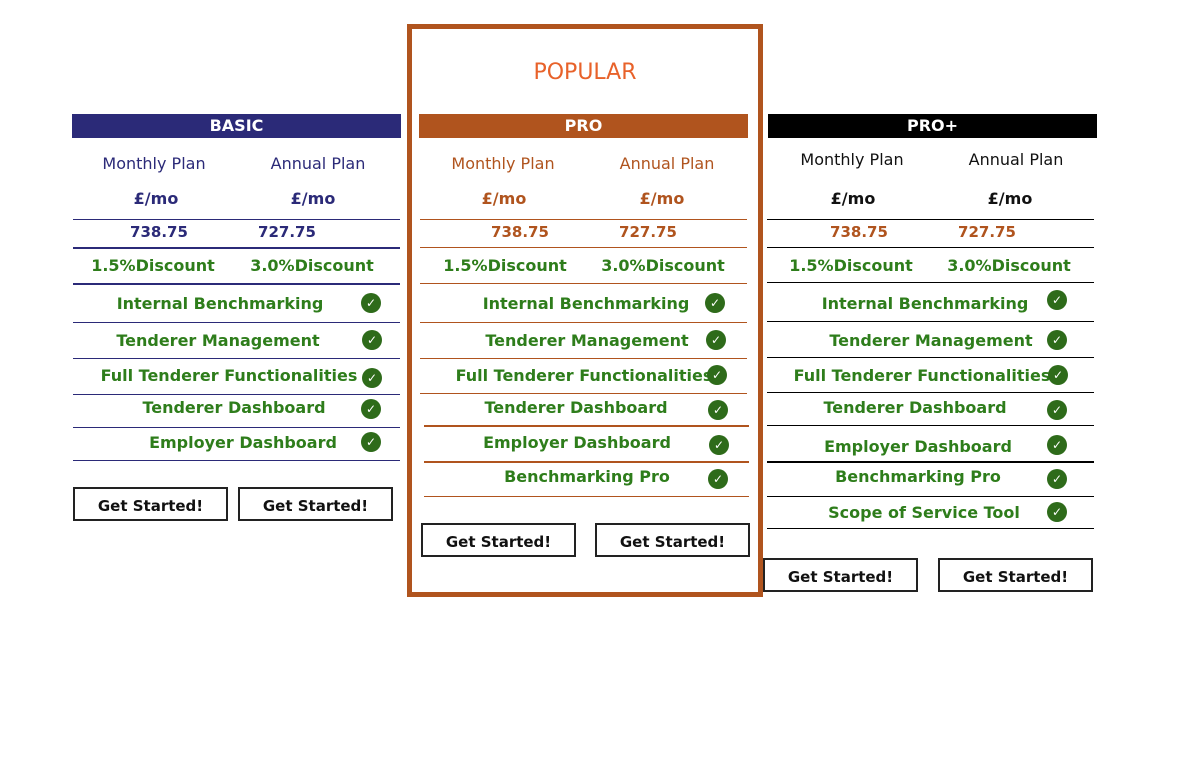 This screenshot has height=758, width=1200. Describe the element at coordinates (853, 198) in the screenshot. I see `proplus-monthly-unit: £/mo` at that location.